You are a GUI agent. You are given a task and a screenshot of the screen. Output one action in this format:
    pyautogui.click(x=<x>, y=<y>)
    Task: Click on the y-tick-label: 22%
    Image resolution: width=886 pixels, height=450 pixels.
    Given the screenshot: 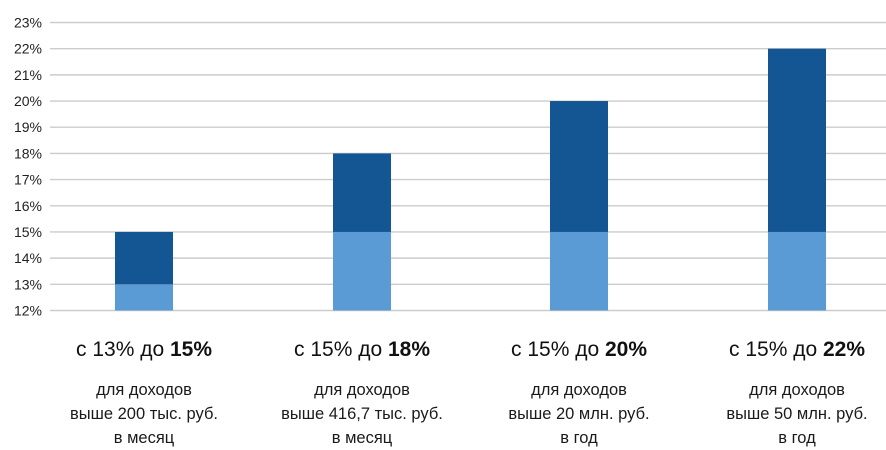 What is the action you would take?
    pyautogui.click(x=28, y=49)
    